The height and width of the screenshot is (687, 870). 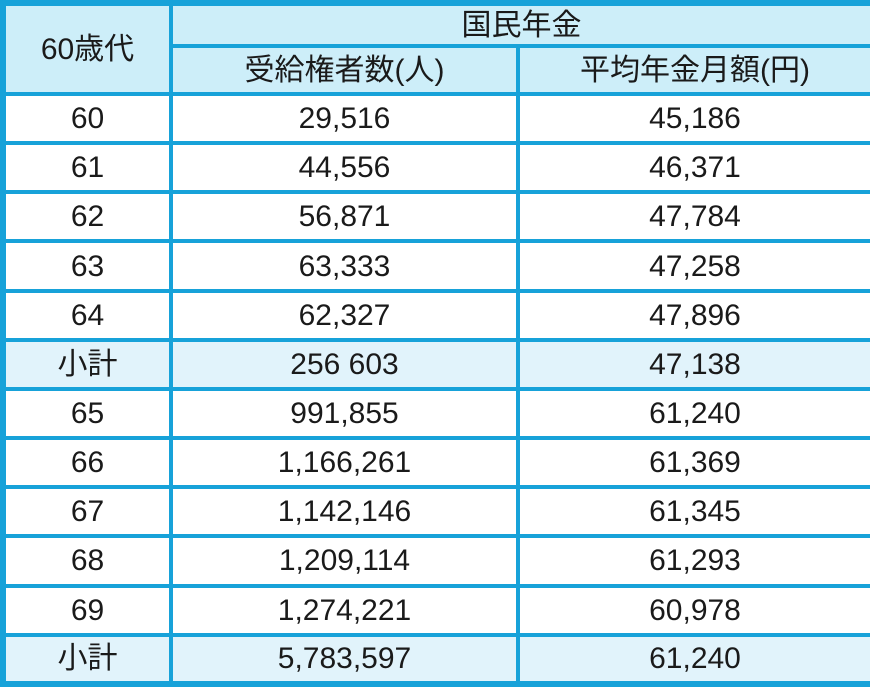 What do you see at coordinates (344, 463) in the screenshot?
I see `recipients-cell: 1,166,261` at bounding box center [344, 463].